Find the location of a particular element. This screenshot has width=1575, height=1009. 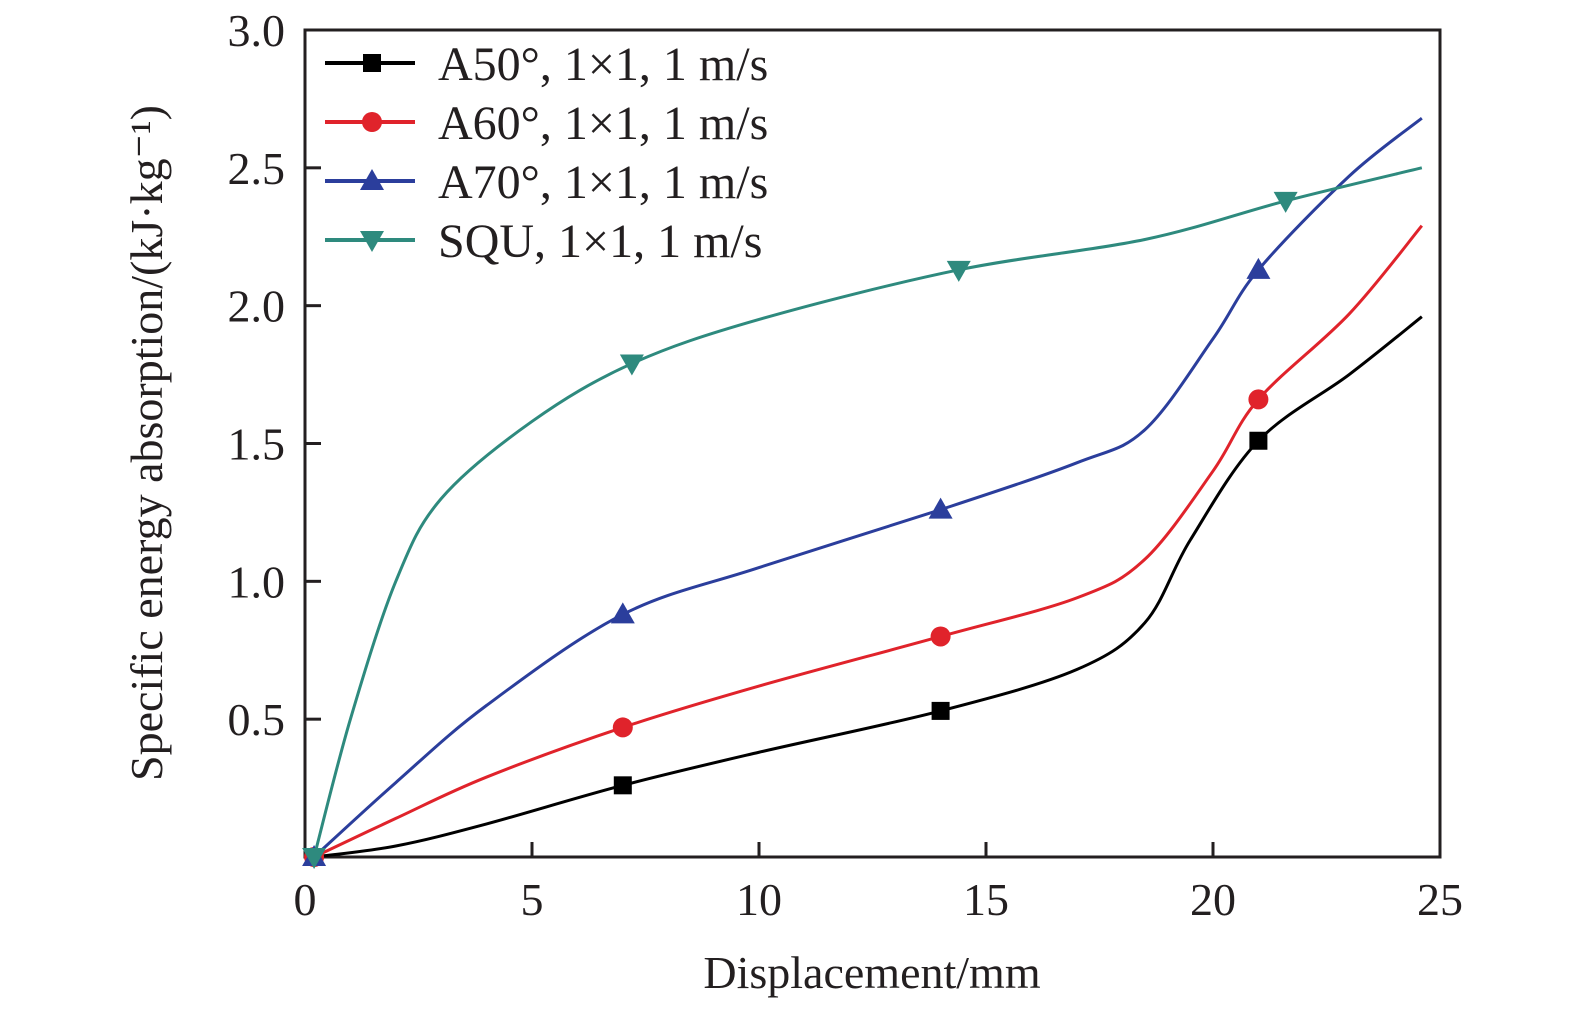

legend-label: SQU, 1×1, 1 m/s is located at coordinates (600, 241).